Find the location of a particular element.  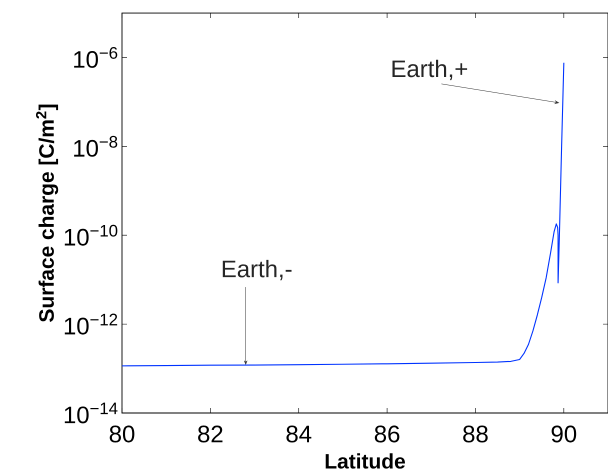

x-tick-label: 90 is located at coordinates (564, 434).